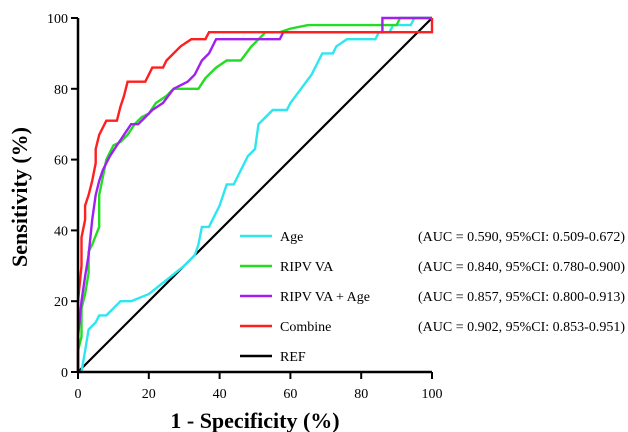  Describe the element at coordinates (220, 394) in the screenshot. I see `x-tick-label: 40` at that location.